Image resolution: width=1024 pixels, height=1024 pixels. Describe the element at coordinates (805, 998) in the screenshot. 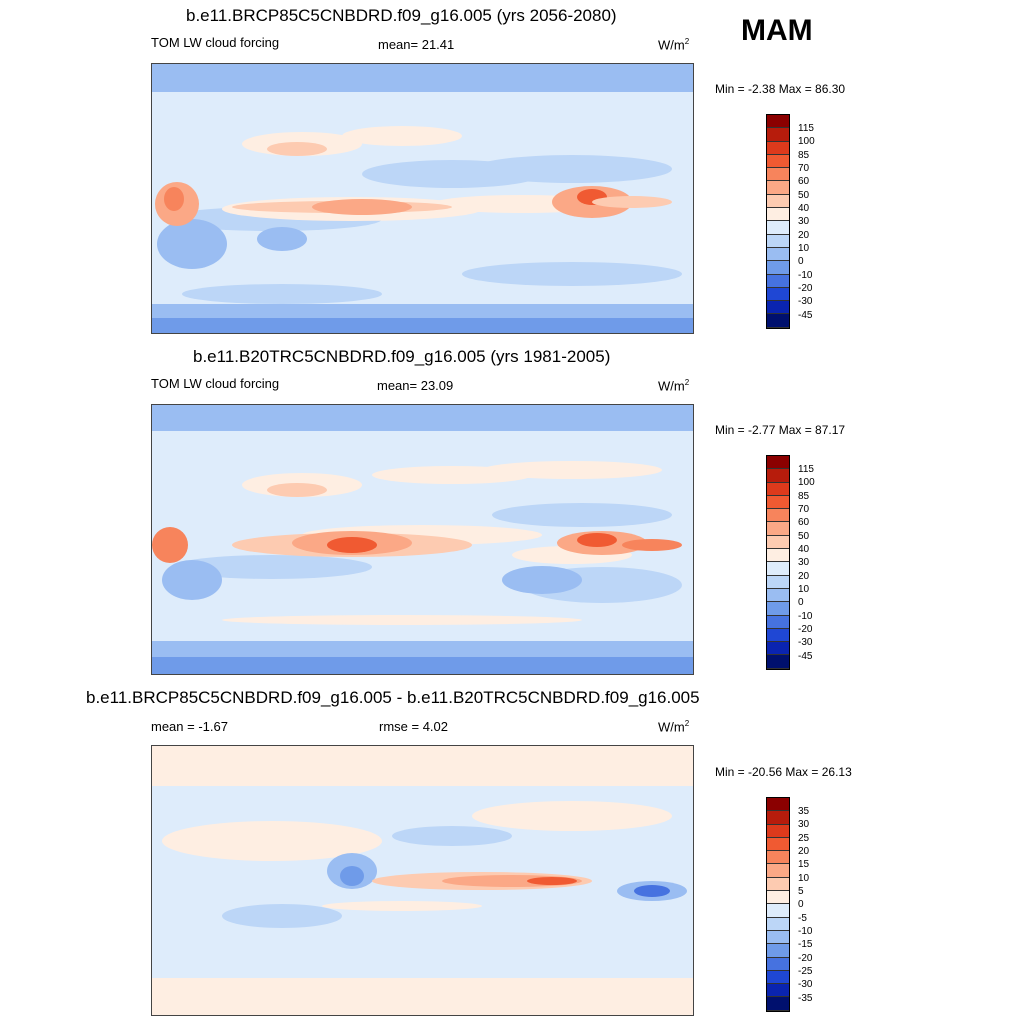

I see `colorbar-label: -35` at that location.